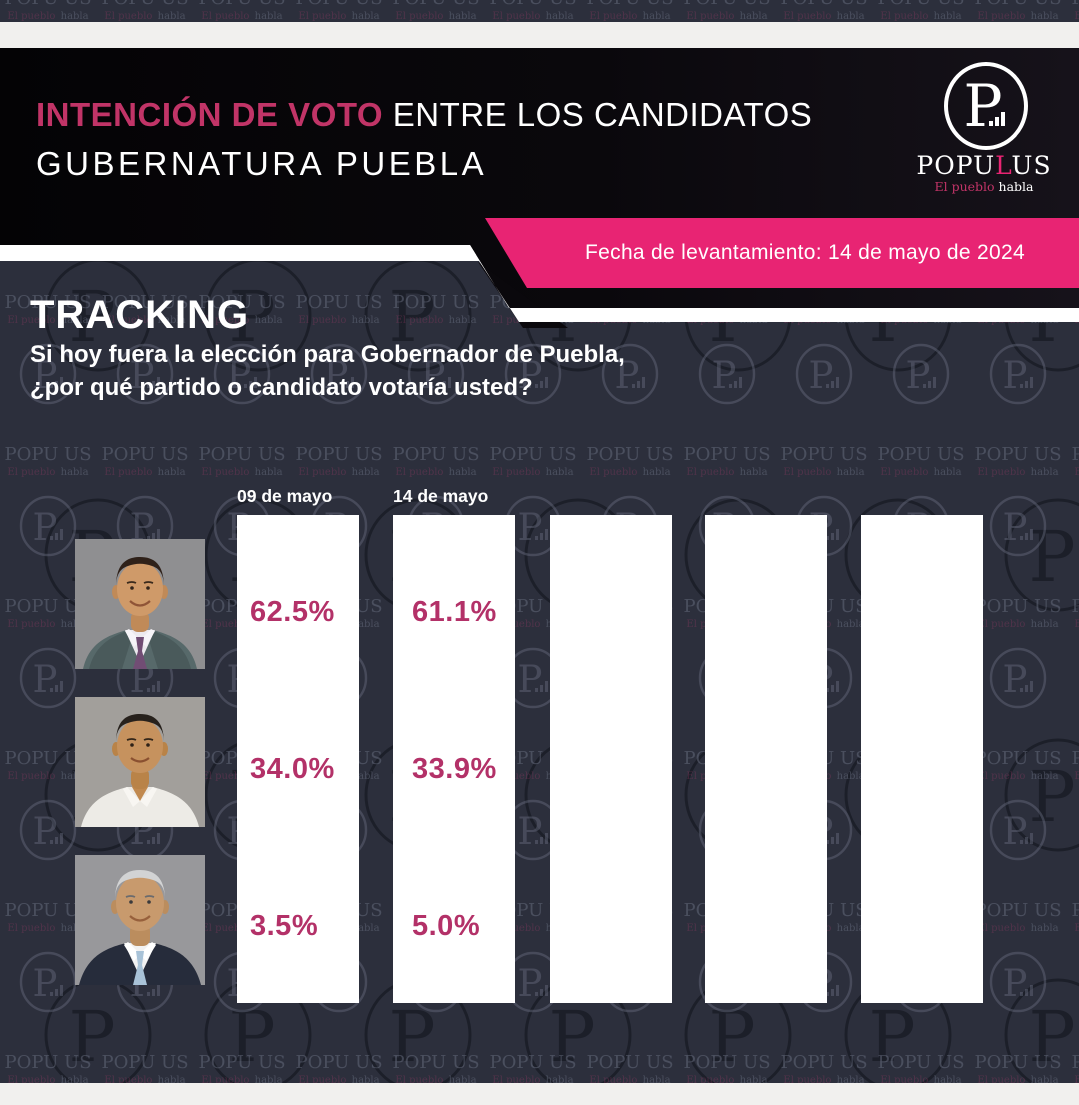  Describe the element at coordinates (140, 604) in the screenshot. I see `candidate-1-photo` at that location.